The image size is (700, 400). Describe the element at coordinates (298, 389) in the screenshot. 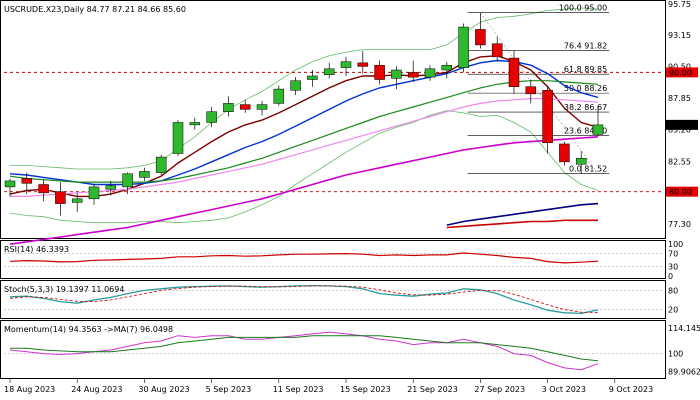

I see `x-tick-label-4: 11 Sep 2023` at that location.